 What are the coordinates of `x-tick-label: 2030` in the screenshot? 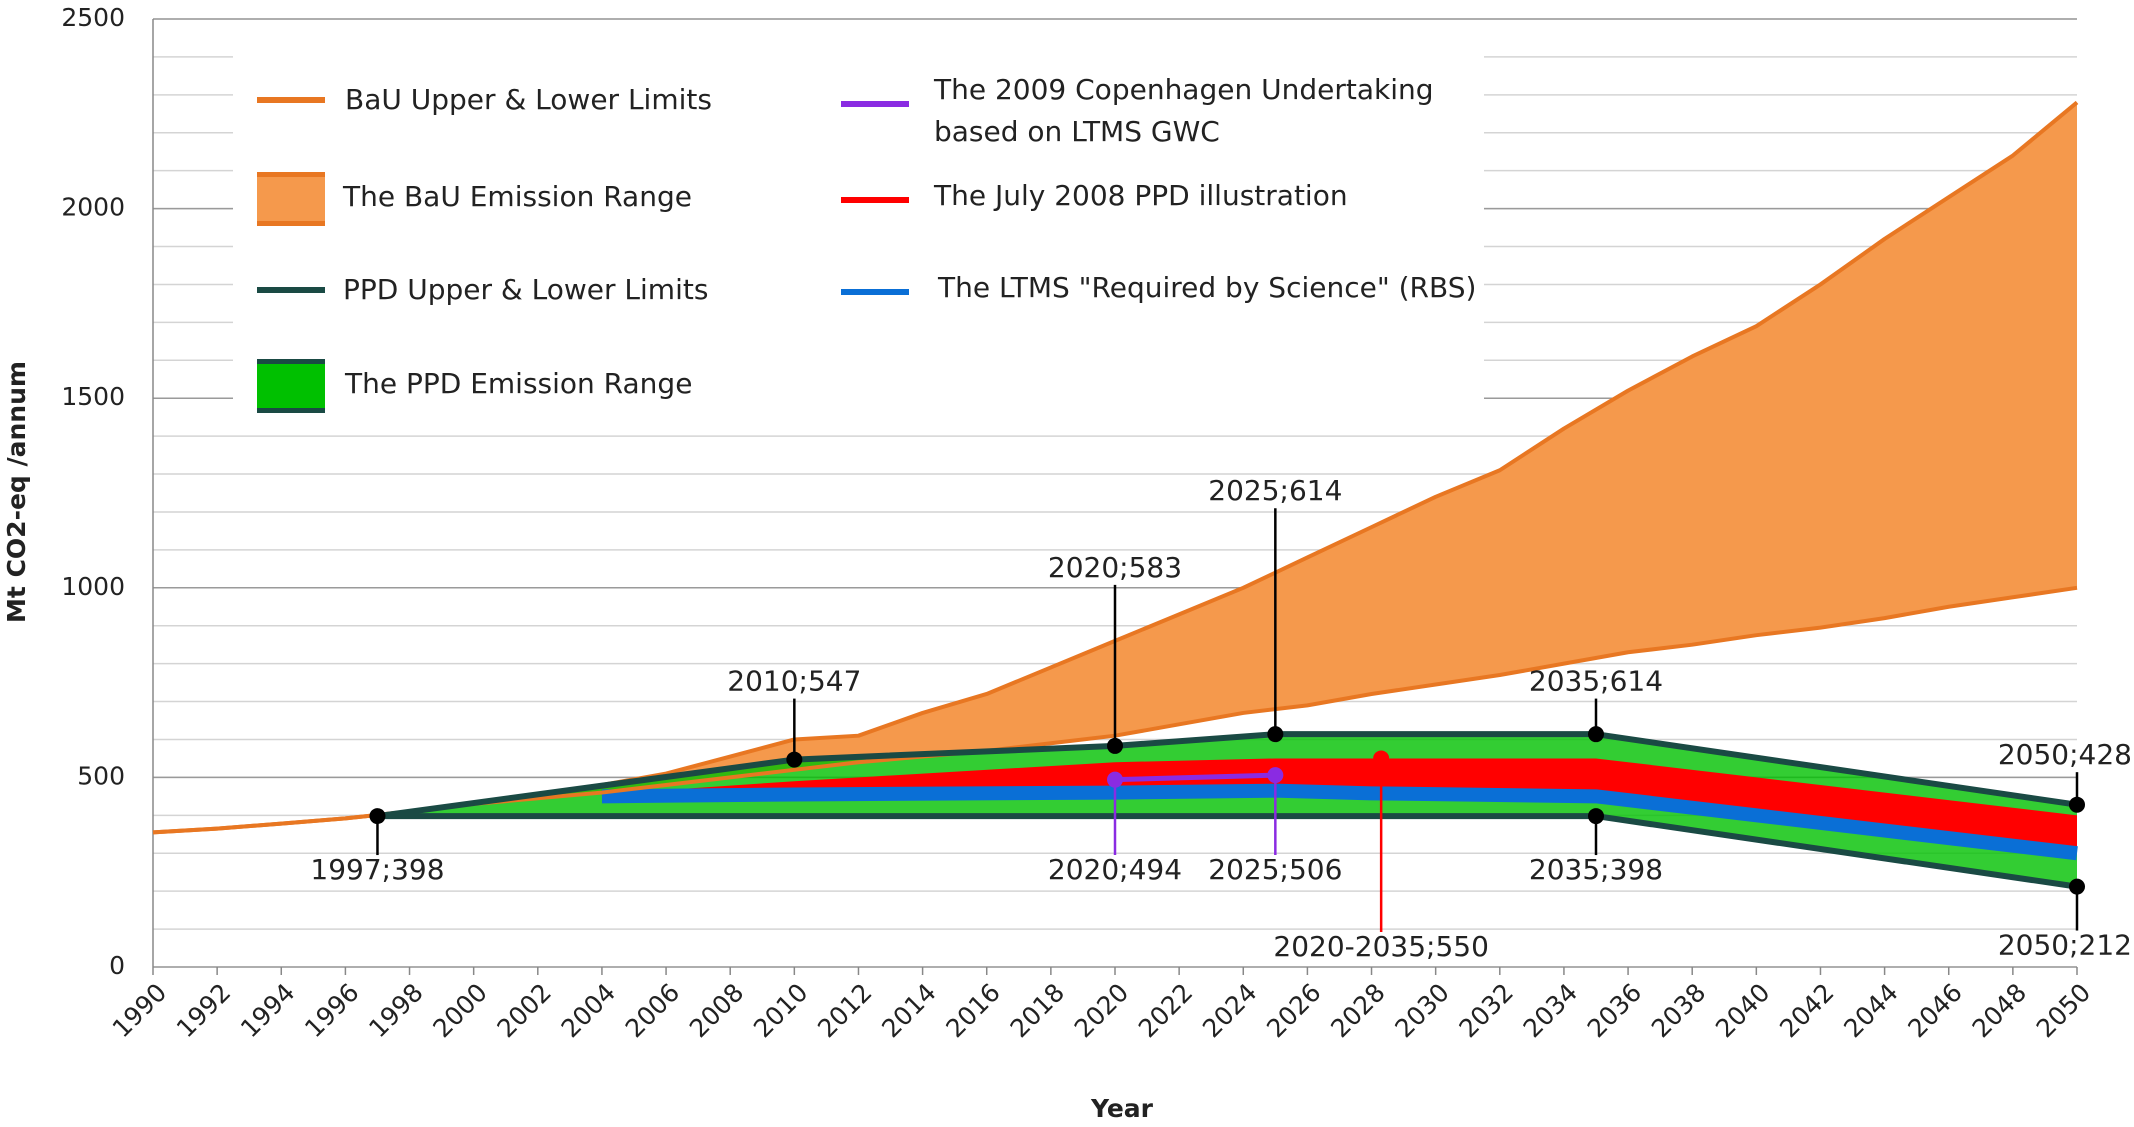 It's located at (1421, 1010).